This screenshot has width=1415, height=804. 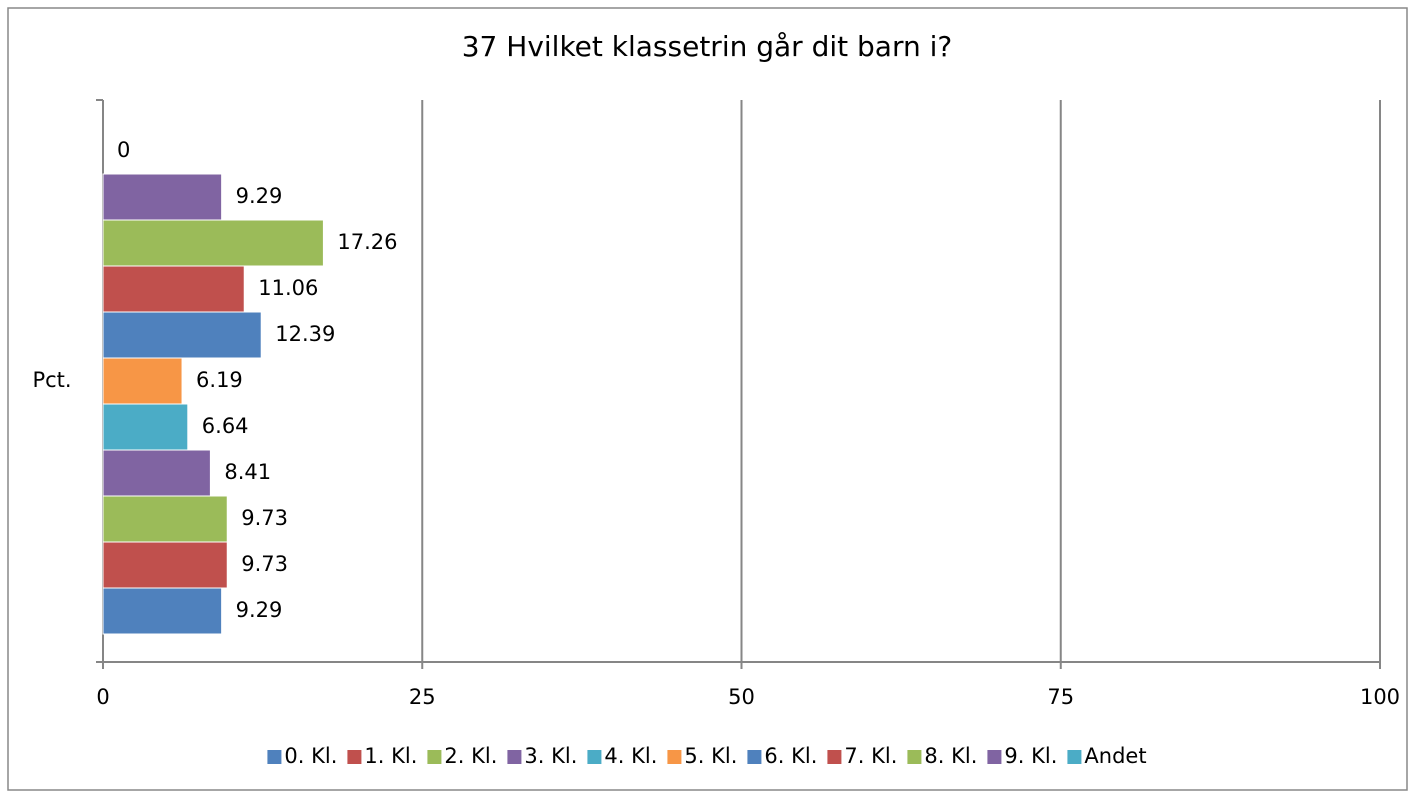 What do you see at coordinates (51, 380) in the screenshot?
I see `y-tick-label: Pct.` at bounding box center [51, 380].